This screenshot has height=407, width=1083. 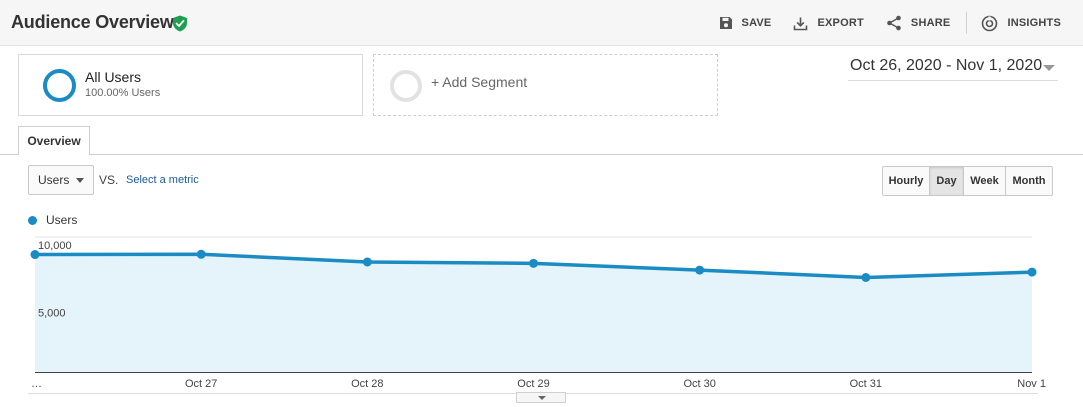 What do you see at coordinates (985, 181) in the screenshot?
I see `week-button: Week` at bounding box center [985, 181].